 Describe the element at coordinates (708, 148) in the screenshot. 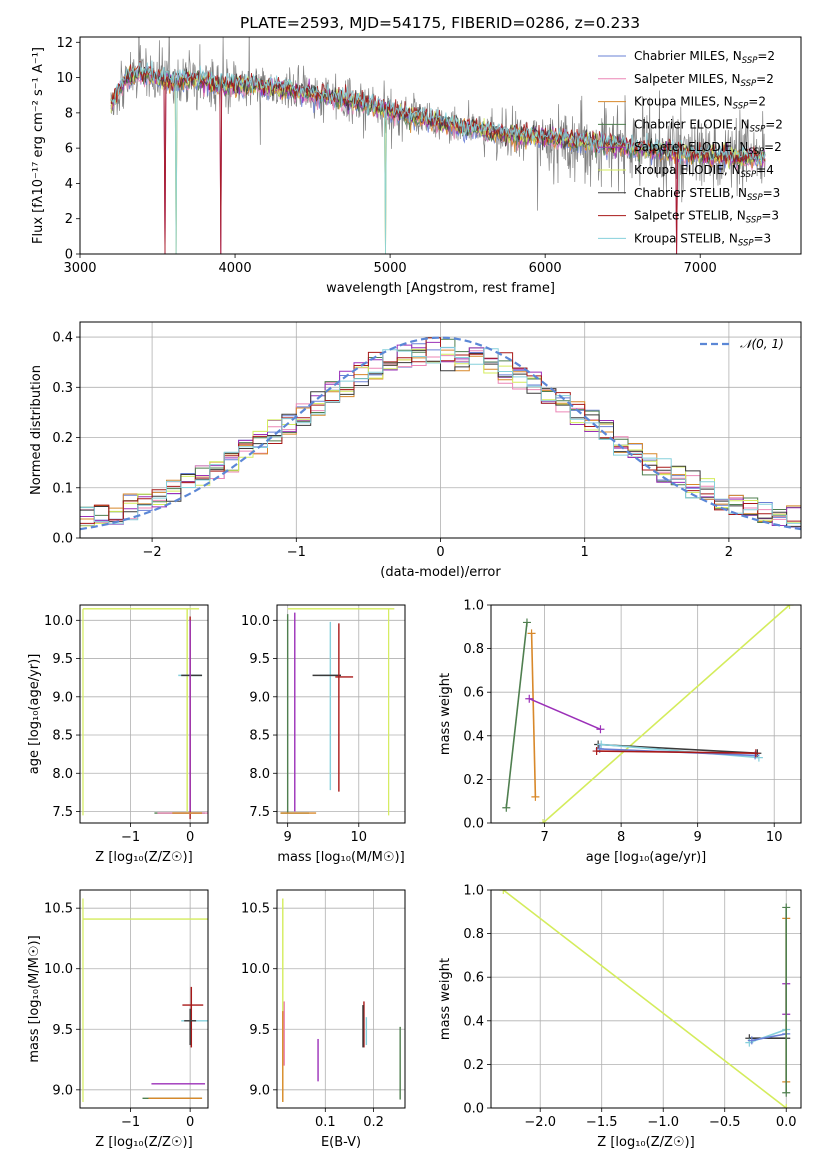

I see `legend-label: Salpeter ELODIE, NSSP=2` at that location.